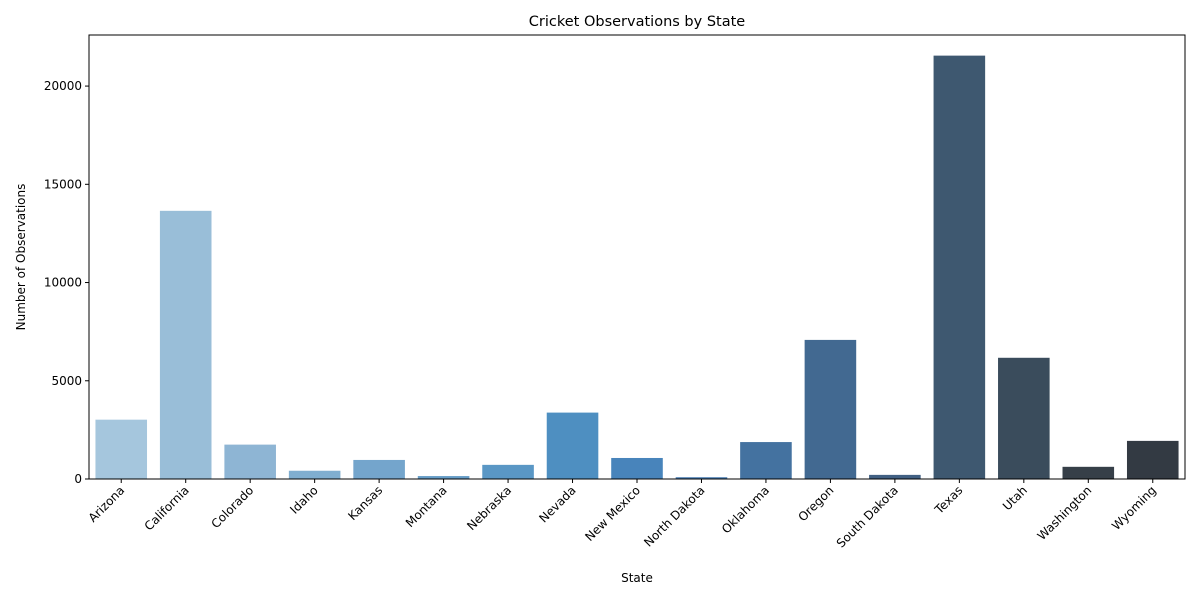 The height and width of the screenshot is (600, 1200). What do you see at coordinates (365, 503) in the screenshot?
I see `x-tick-label-kansas: Kansas` at bounding box center [365, 503].